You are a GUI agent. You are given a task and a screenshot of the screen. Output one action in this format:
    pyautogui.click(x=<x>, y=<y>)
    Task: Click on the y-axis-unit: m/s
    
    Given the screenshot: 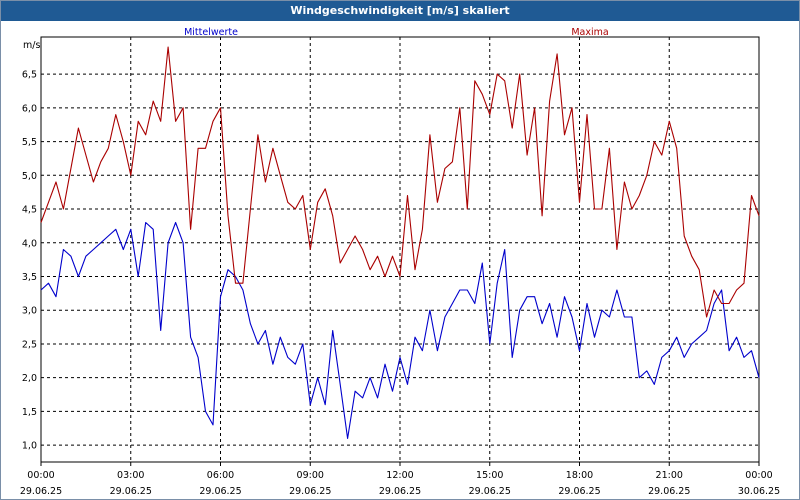 What is the action you would take?
    pyautogui.click(x=31, y=45)
    